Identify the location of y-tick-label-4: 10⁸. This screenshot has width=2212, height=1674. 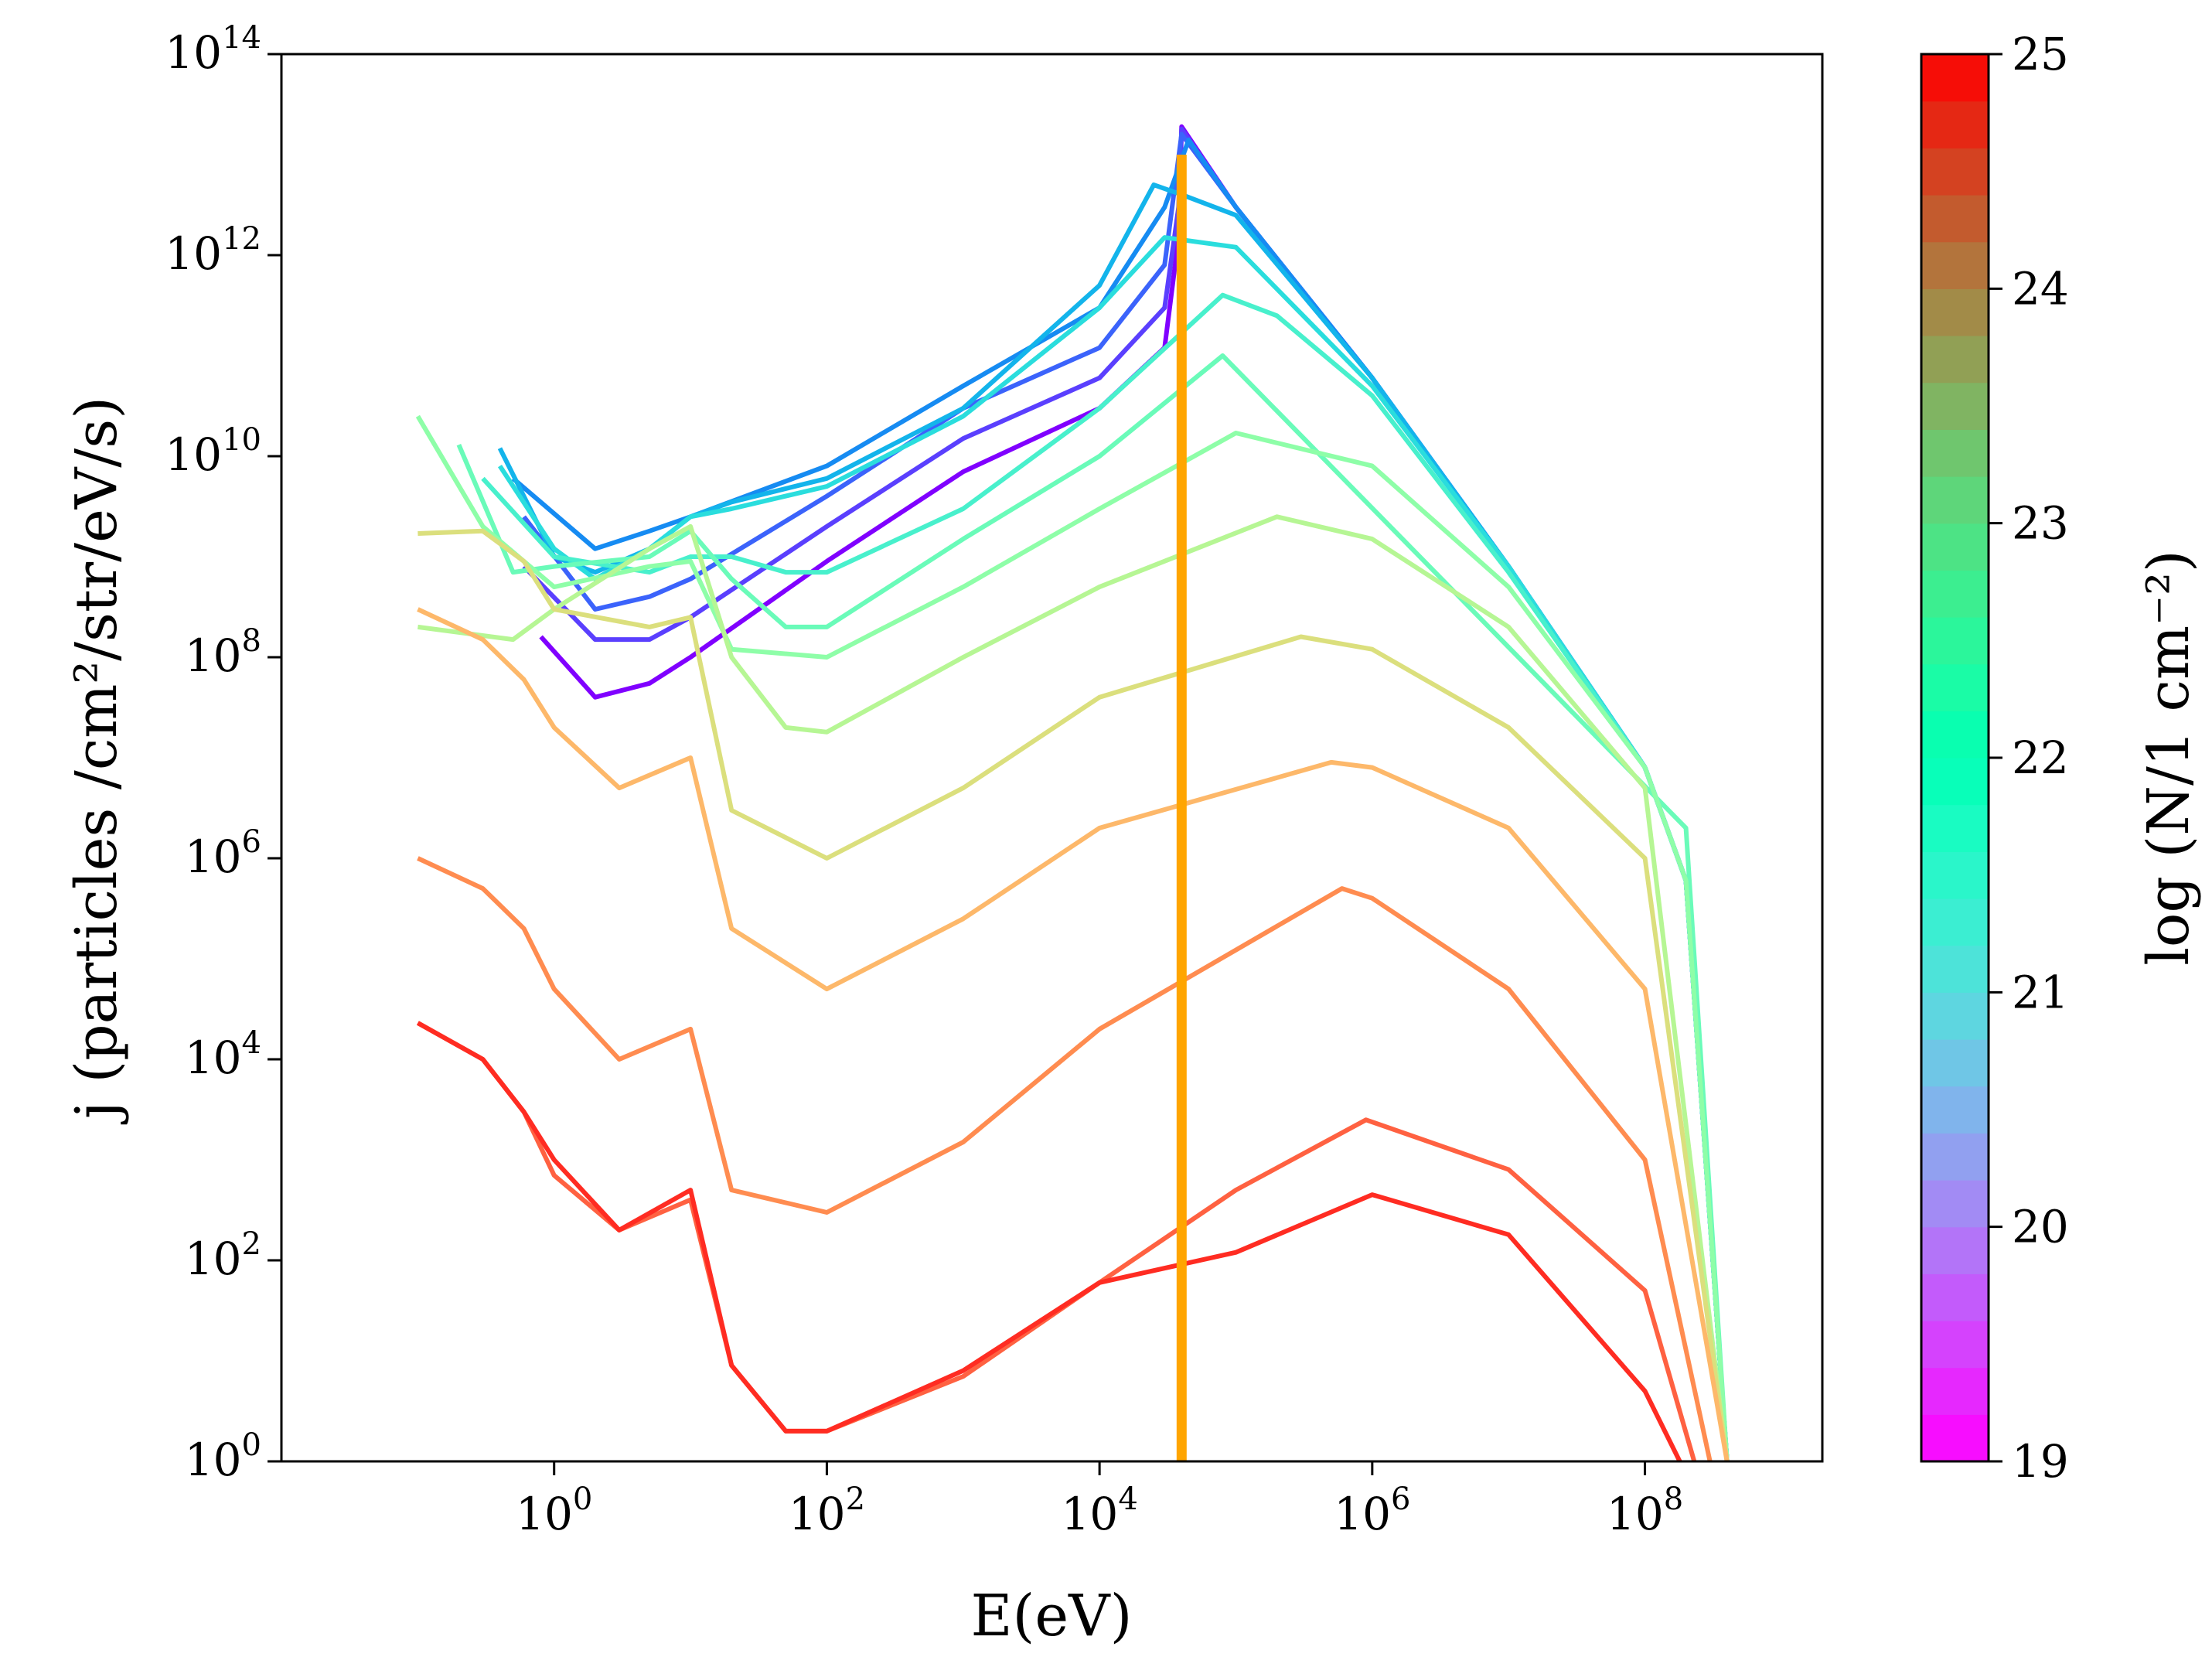
(223, 653).